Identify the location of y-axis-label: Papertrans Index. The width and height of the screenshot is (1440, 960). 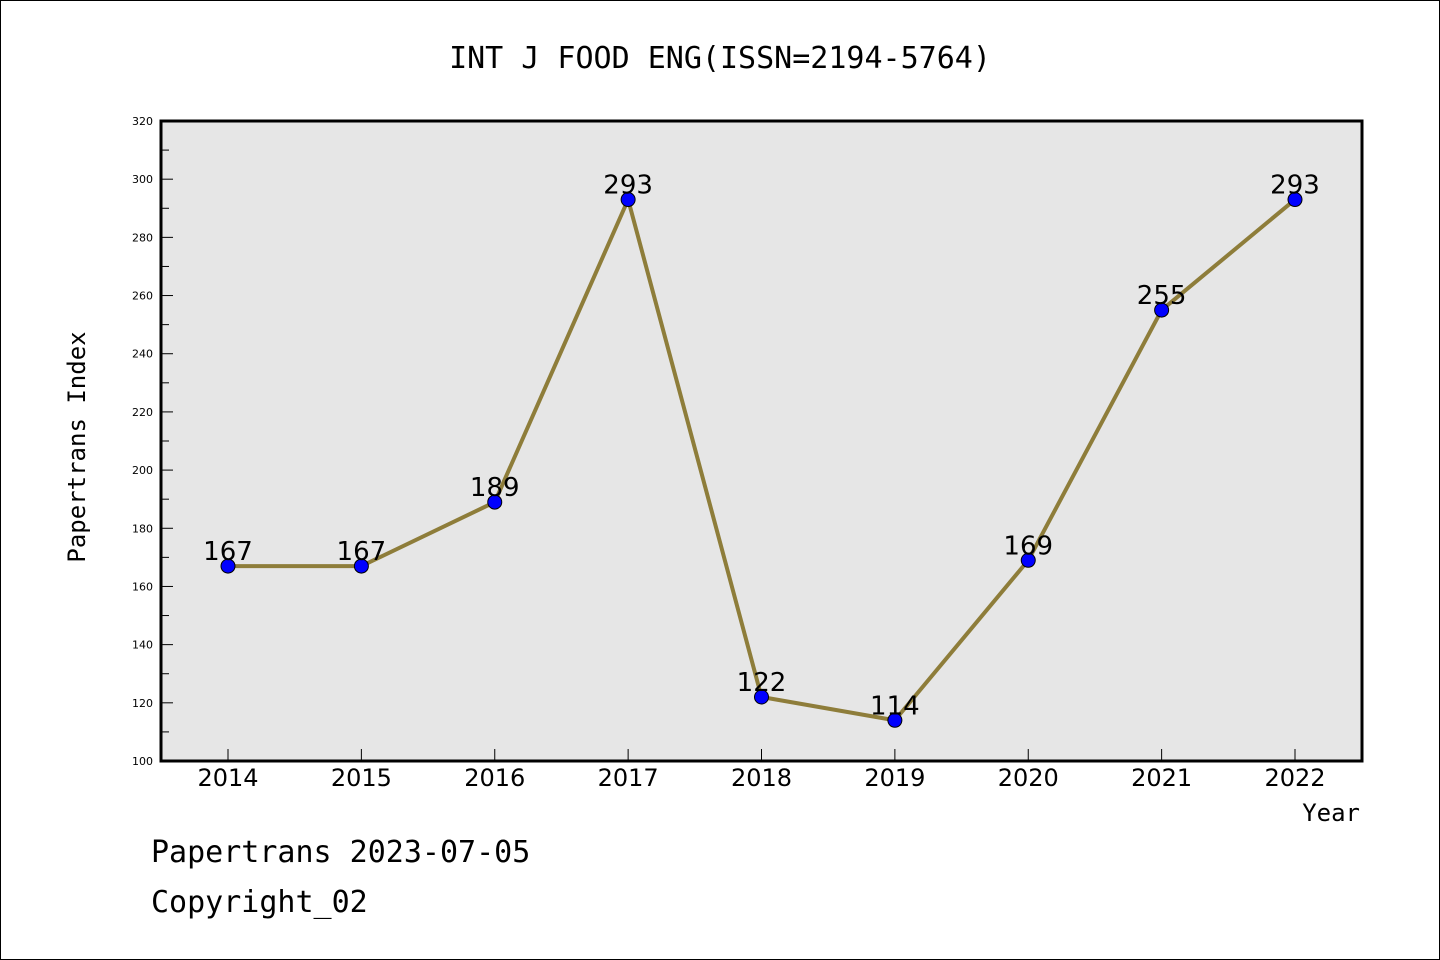
(77, 446).